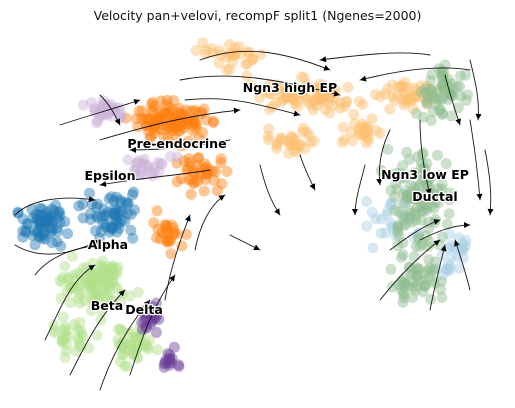 This screenshot has width=515, height=408. I want to click on cluster-label: Beta, so click(107, 305).